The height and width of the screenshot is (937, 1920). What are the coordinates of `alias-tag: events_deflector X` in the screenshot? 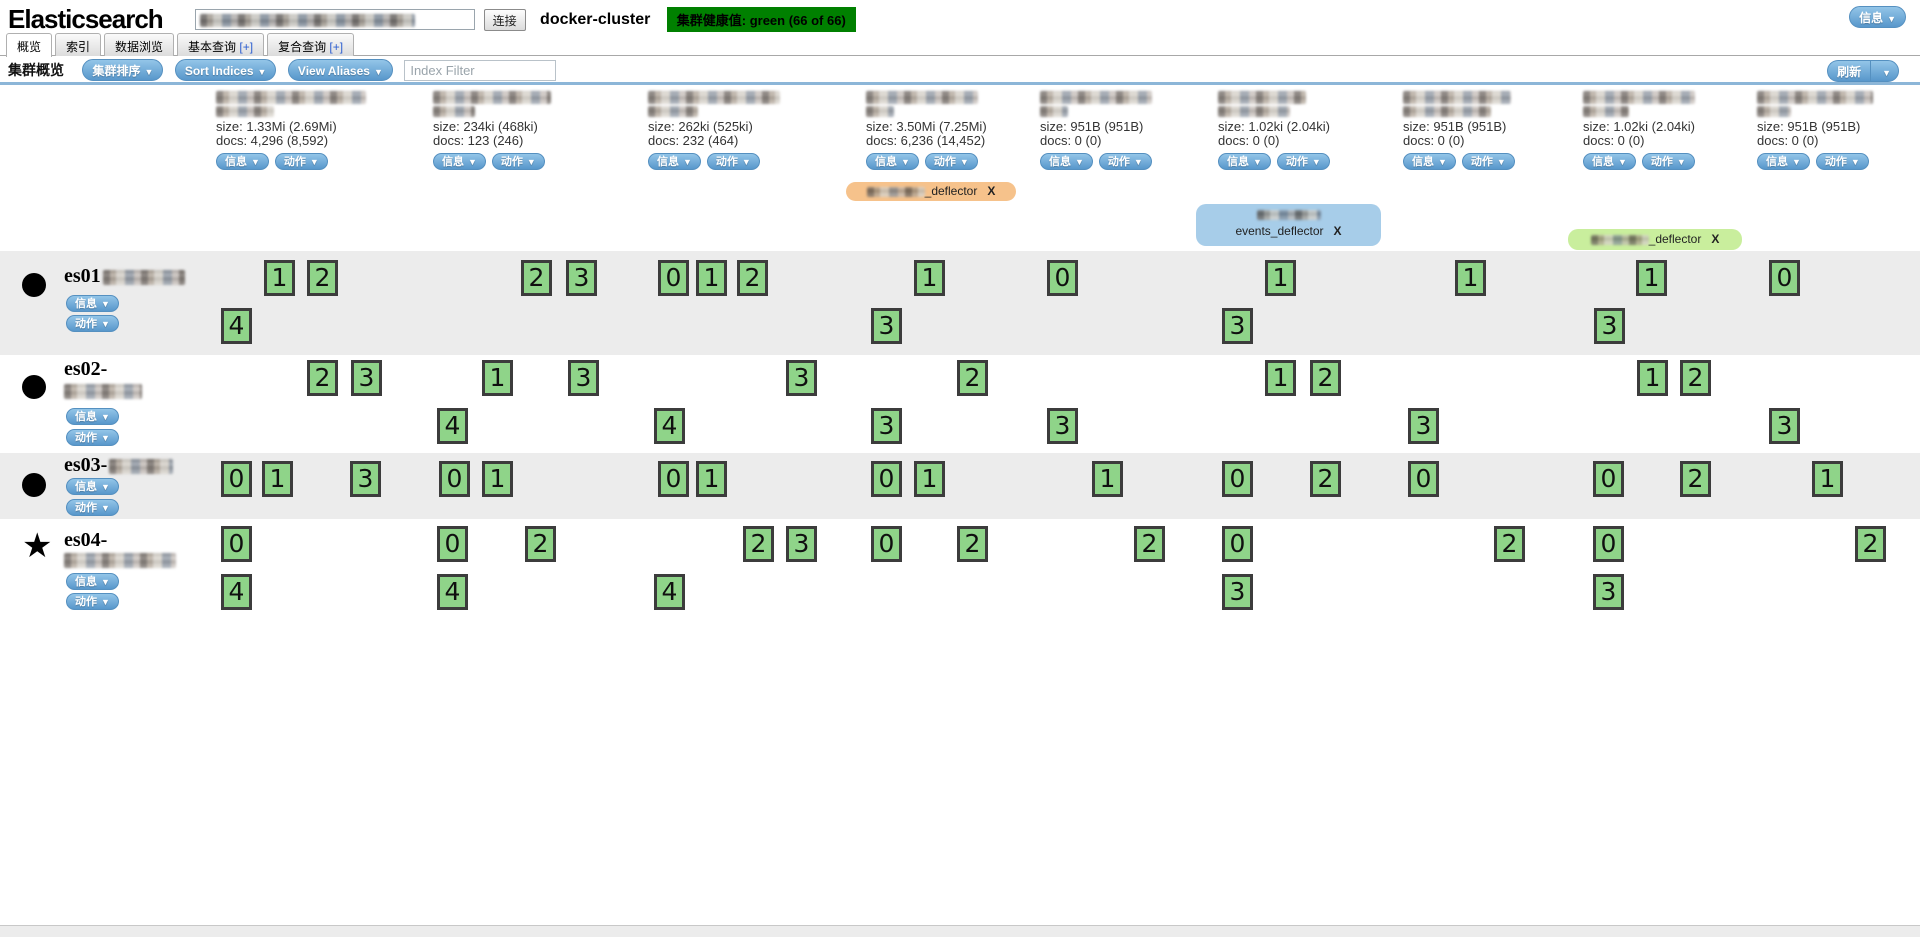 It's located at (1288, 225).